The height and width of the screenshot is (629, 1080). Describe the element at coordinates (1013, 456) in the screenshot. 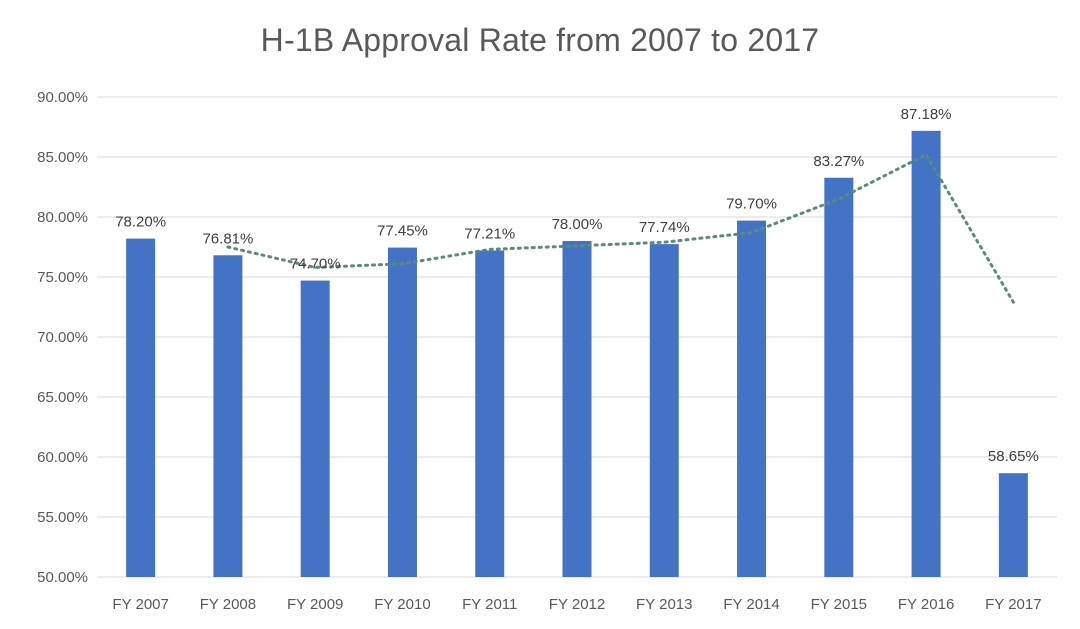

I see `data-label: 58.65%` at that location.